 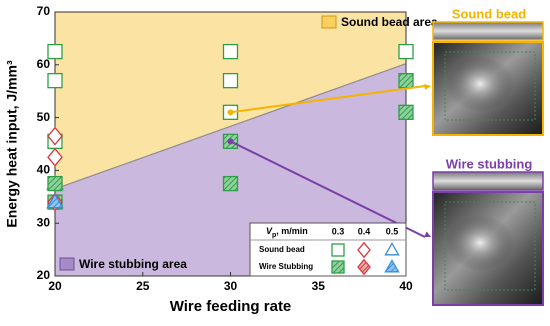 I want to click on y-tick-label: 50, so click(x=44, y=117).